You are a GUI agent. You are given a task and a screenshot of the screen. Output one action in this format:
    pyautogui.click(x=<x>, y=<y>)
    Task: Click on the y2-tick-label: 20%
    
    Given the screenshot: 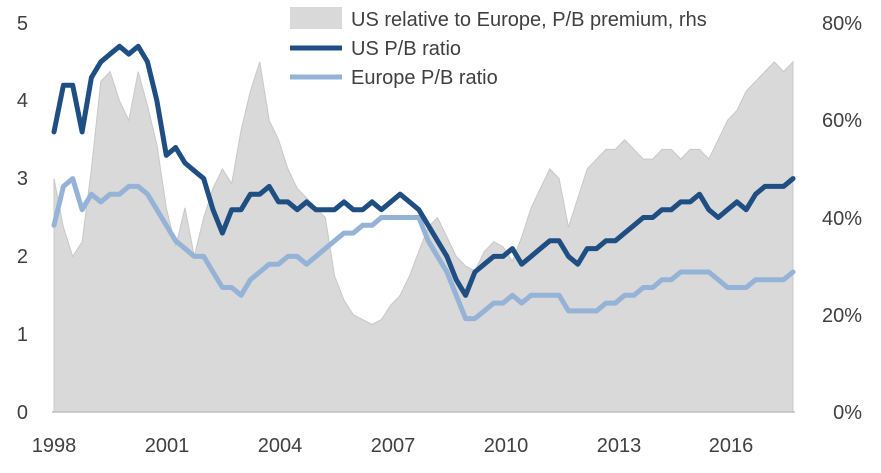 What is the action you would take?
    pyautogui.click(x=842, y=316)
    